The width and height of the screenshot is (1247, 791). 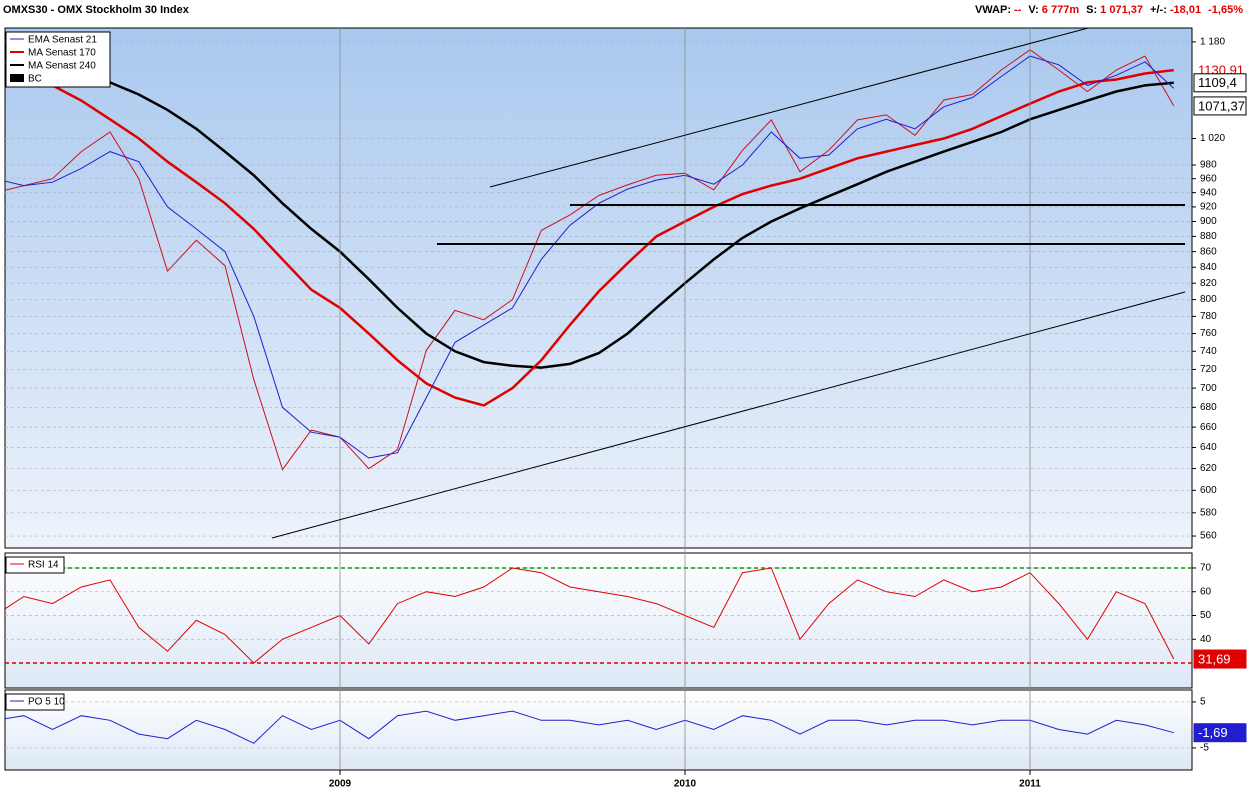 I want to click on value-label: 1109,4, so click(x=1217, y=82).